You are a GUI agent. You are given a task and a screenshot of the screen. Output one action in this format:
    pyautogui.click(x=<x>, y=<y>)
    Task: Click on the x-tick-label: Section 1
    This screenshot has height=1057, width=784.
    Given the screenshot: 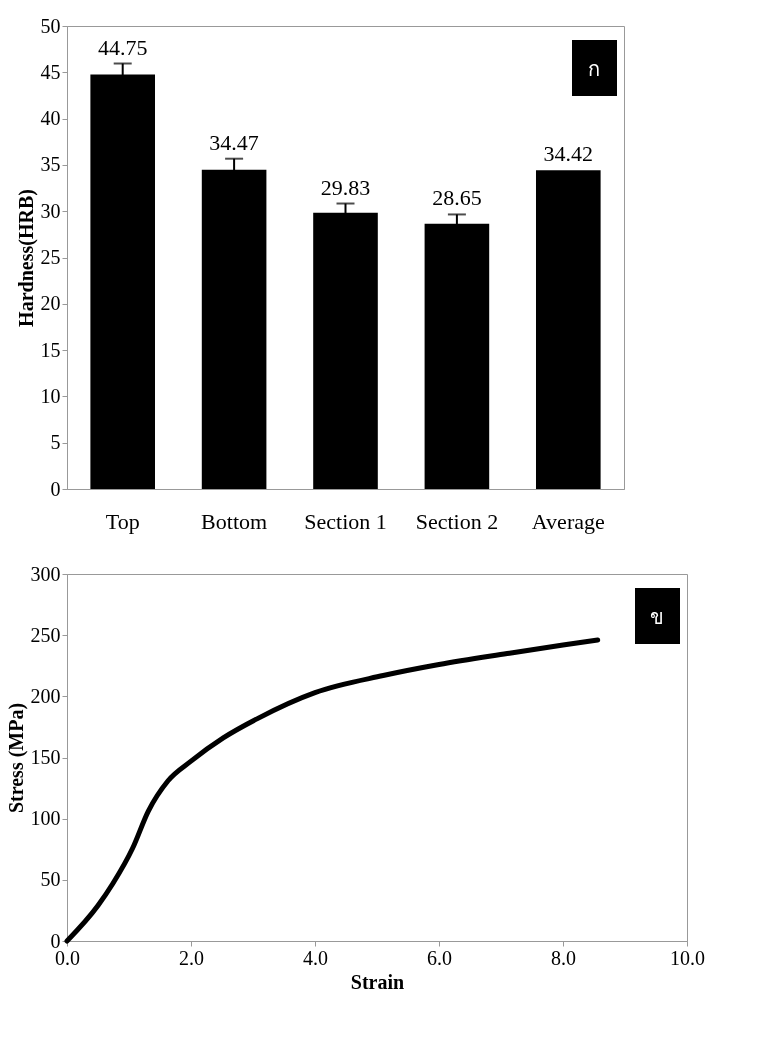 What is the action you would take?
    pyautogui.click(x=345, y=521)
    